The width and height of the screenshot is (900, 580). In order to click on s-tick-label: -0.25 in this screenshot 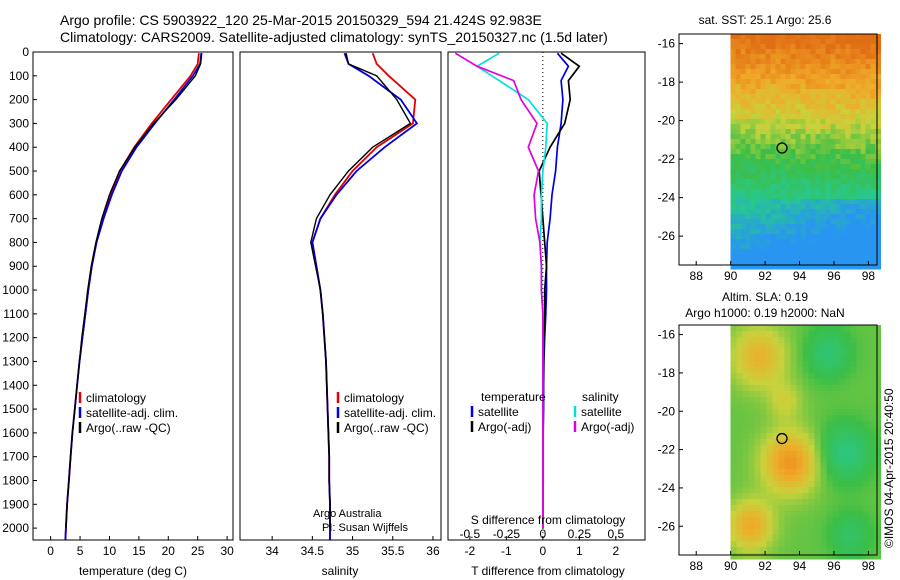, I will do `click(507, 534)`.